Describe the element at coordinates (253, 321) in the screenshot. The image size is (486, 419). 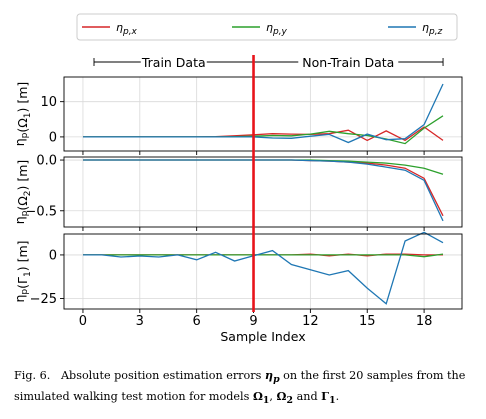
I see `x-tick-label: 9` at that location.